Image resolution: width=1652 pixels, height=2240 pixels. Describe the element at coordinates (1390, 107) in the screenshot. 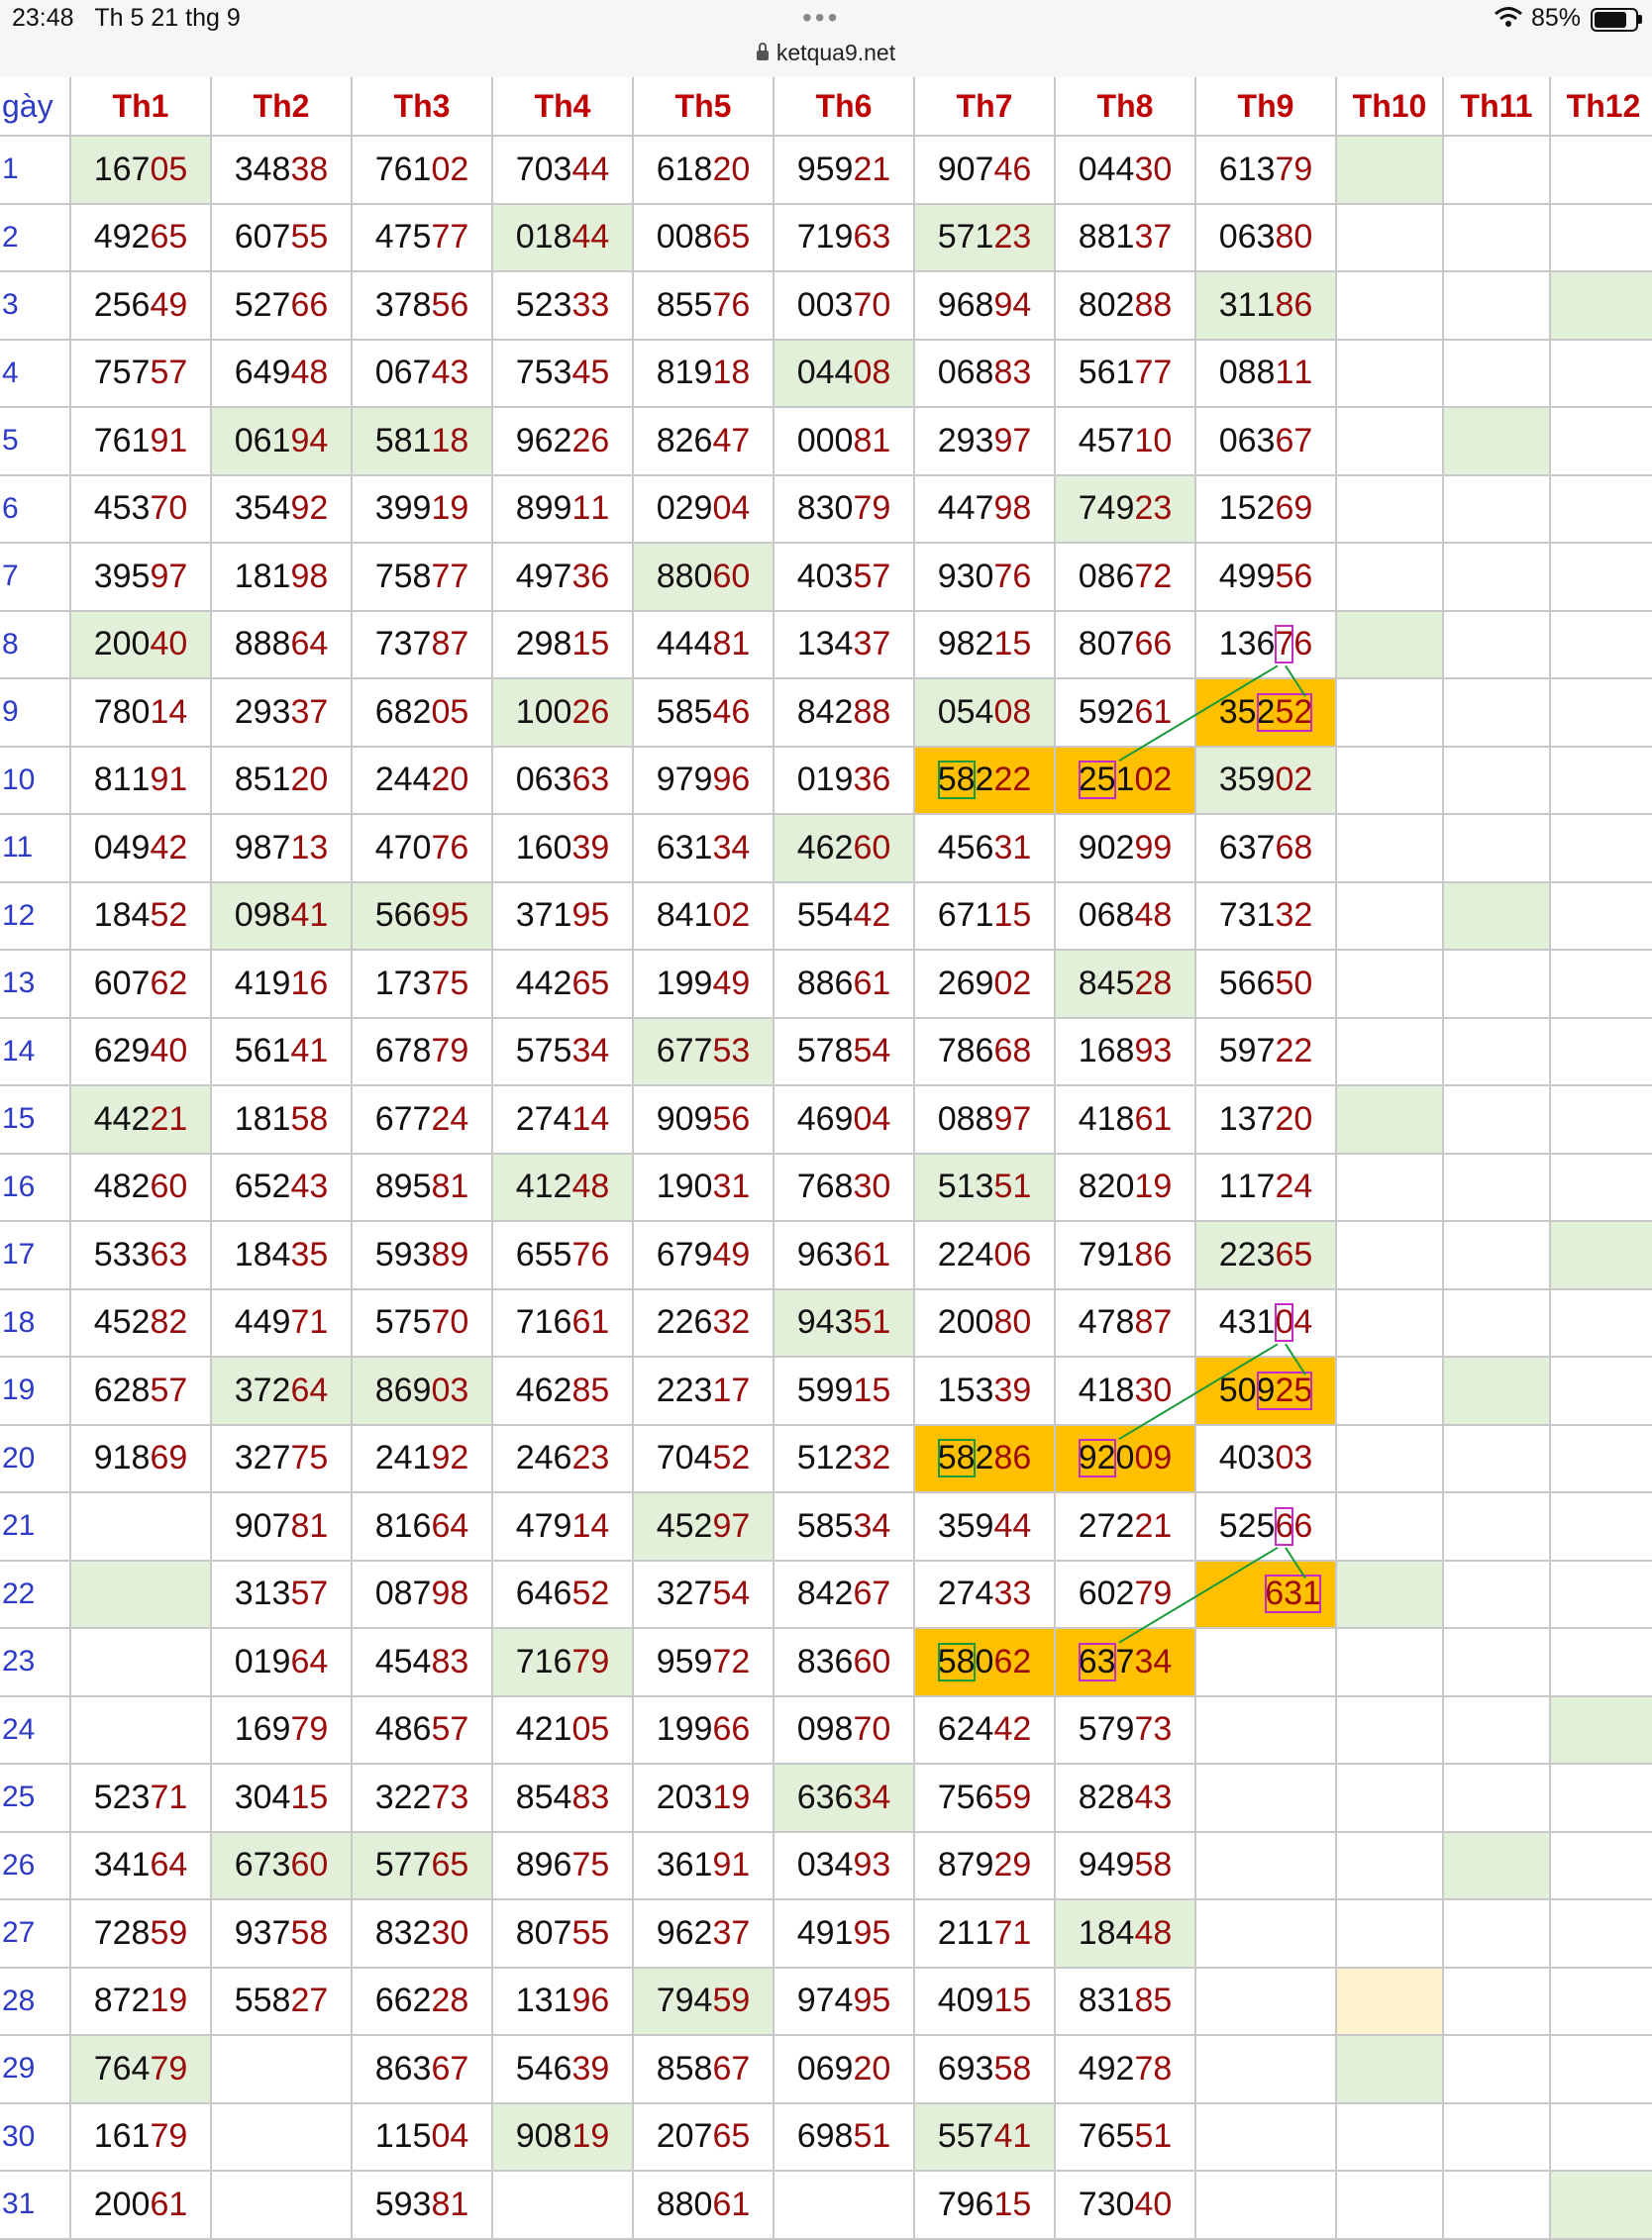

I see `month-header-th10: Th10` at that location.